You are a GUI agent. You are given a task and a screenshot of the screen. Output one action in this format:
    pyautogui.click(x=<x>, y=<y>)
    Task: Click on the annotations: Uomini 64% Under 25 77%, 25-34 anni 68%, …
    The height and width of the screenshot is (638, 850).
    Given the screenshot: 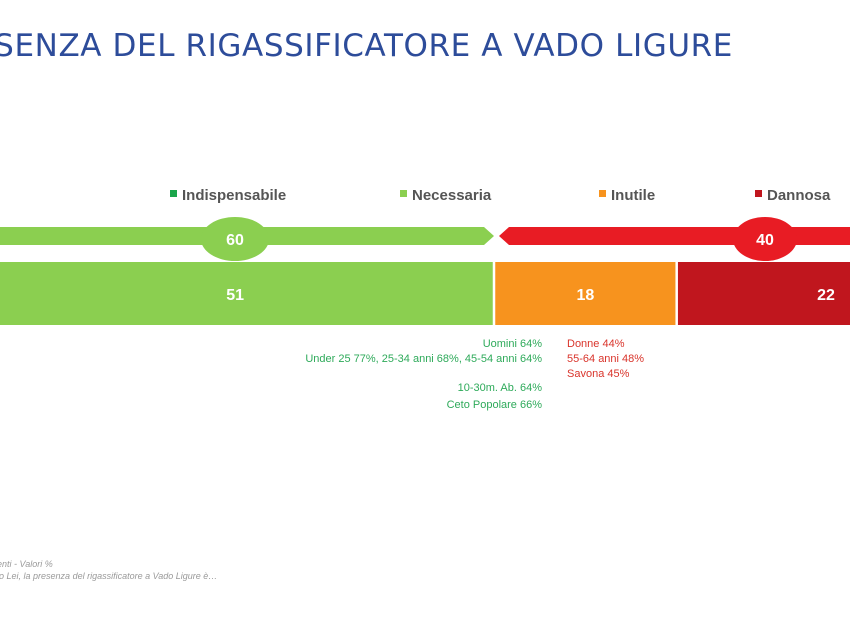 What is the action you would take?
    pyautogui.click(x=474, y=374)
    